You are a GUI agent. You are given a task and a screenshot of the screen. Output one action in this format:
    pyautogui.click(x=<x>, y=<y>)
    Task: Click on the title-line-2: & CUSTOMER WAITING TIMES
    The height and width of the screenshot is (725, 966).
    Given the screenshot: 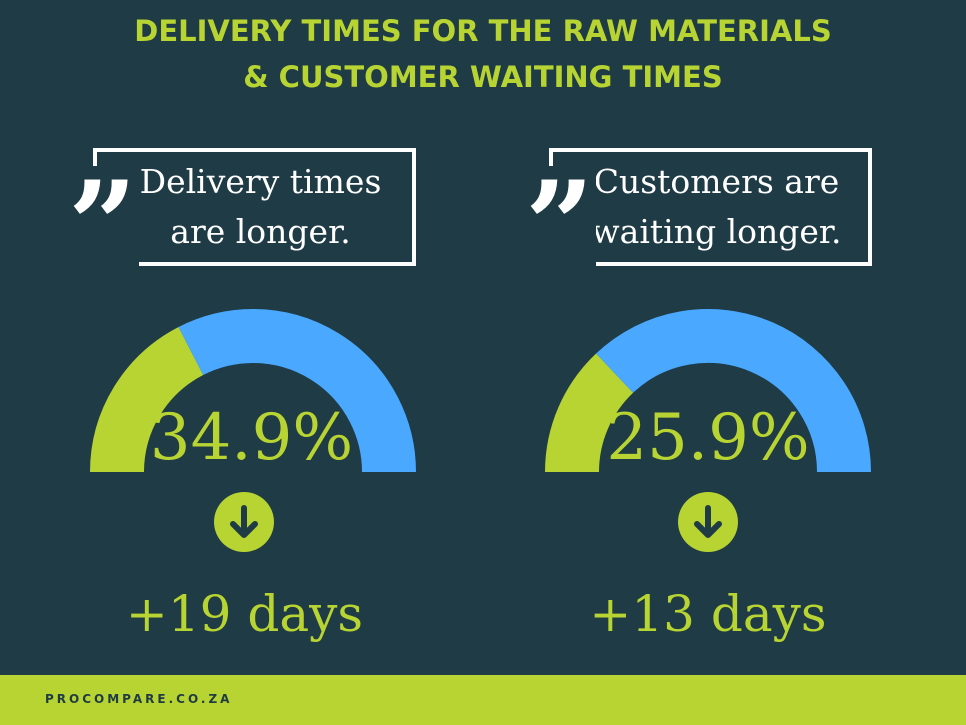 What is the action you would take?
    pyautogui.click(x=483, y=77)
    